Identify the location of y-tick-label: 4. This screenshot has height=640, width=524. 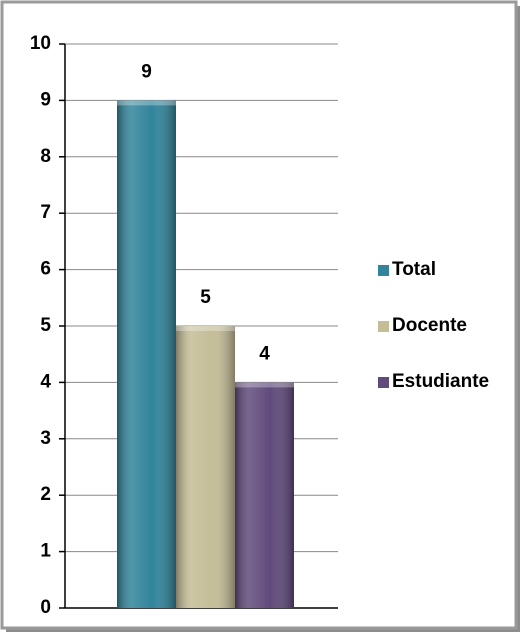
(45, 381).